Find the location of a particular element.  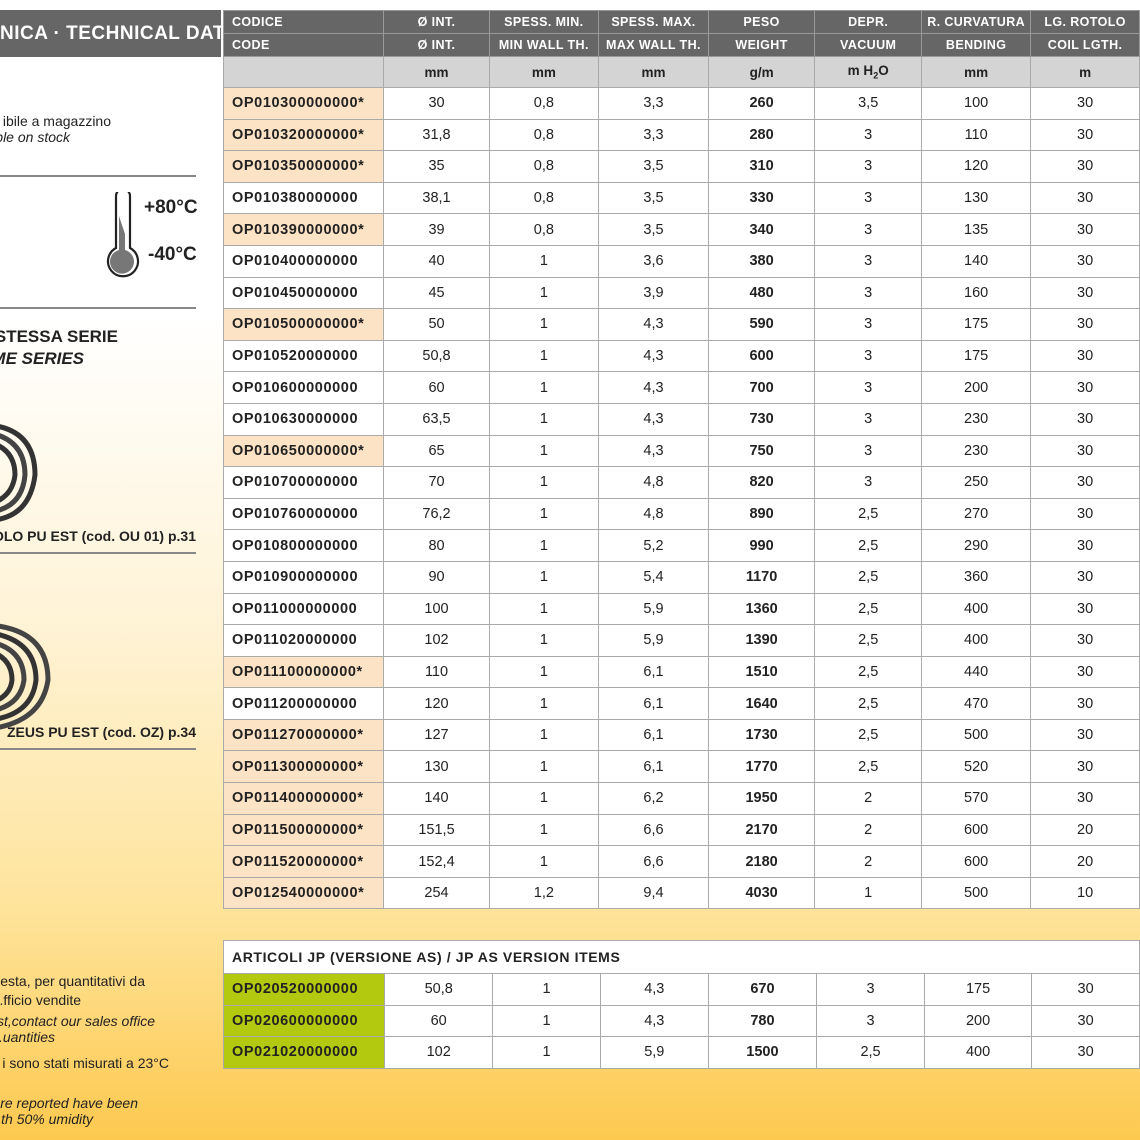

cell-max-wall: 3,9 is located at coordinates (653, 293).